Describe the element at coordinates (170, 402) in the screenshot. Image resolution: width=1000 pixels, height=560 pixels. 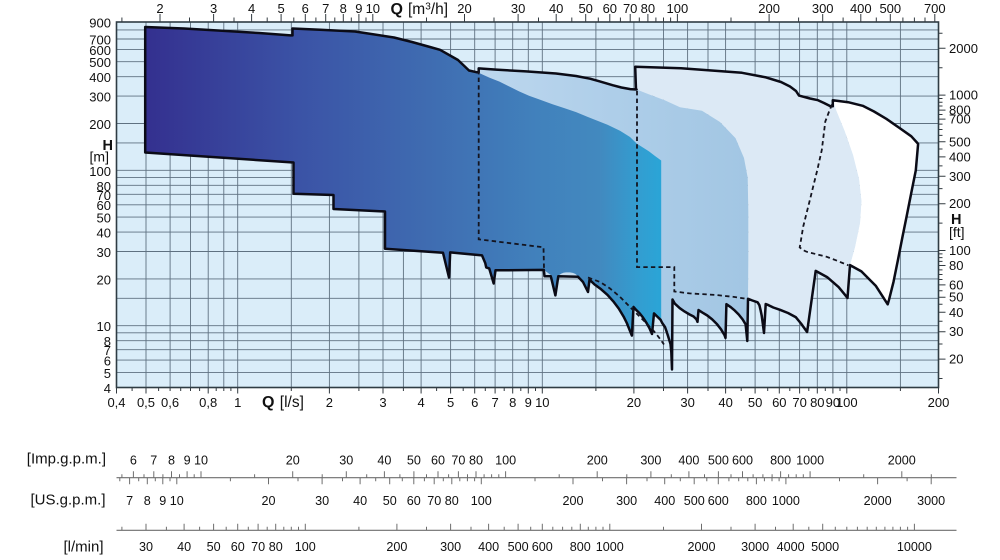
I see `svg-text: 0,6` at that location.